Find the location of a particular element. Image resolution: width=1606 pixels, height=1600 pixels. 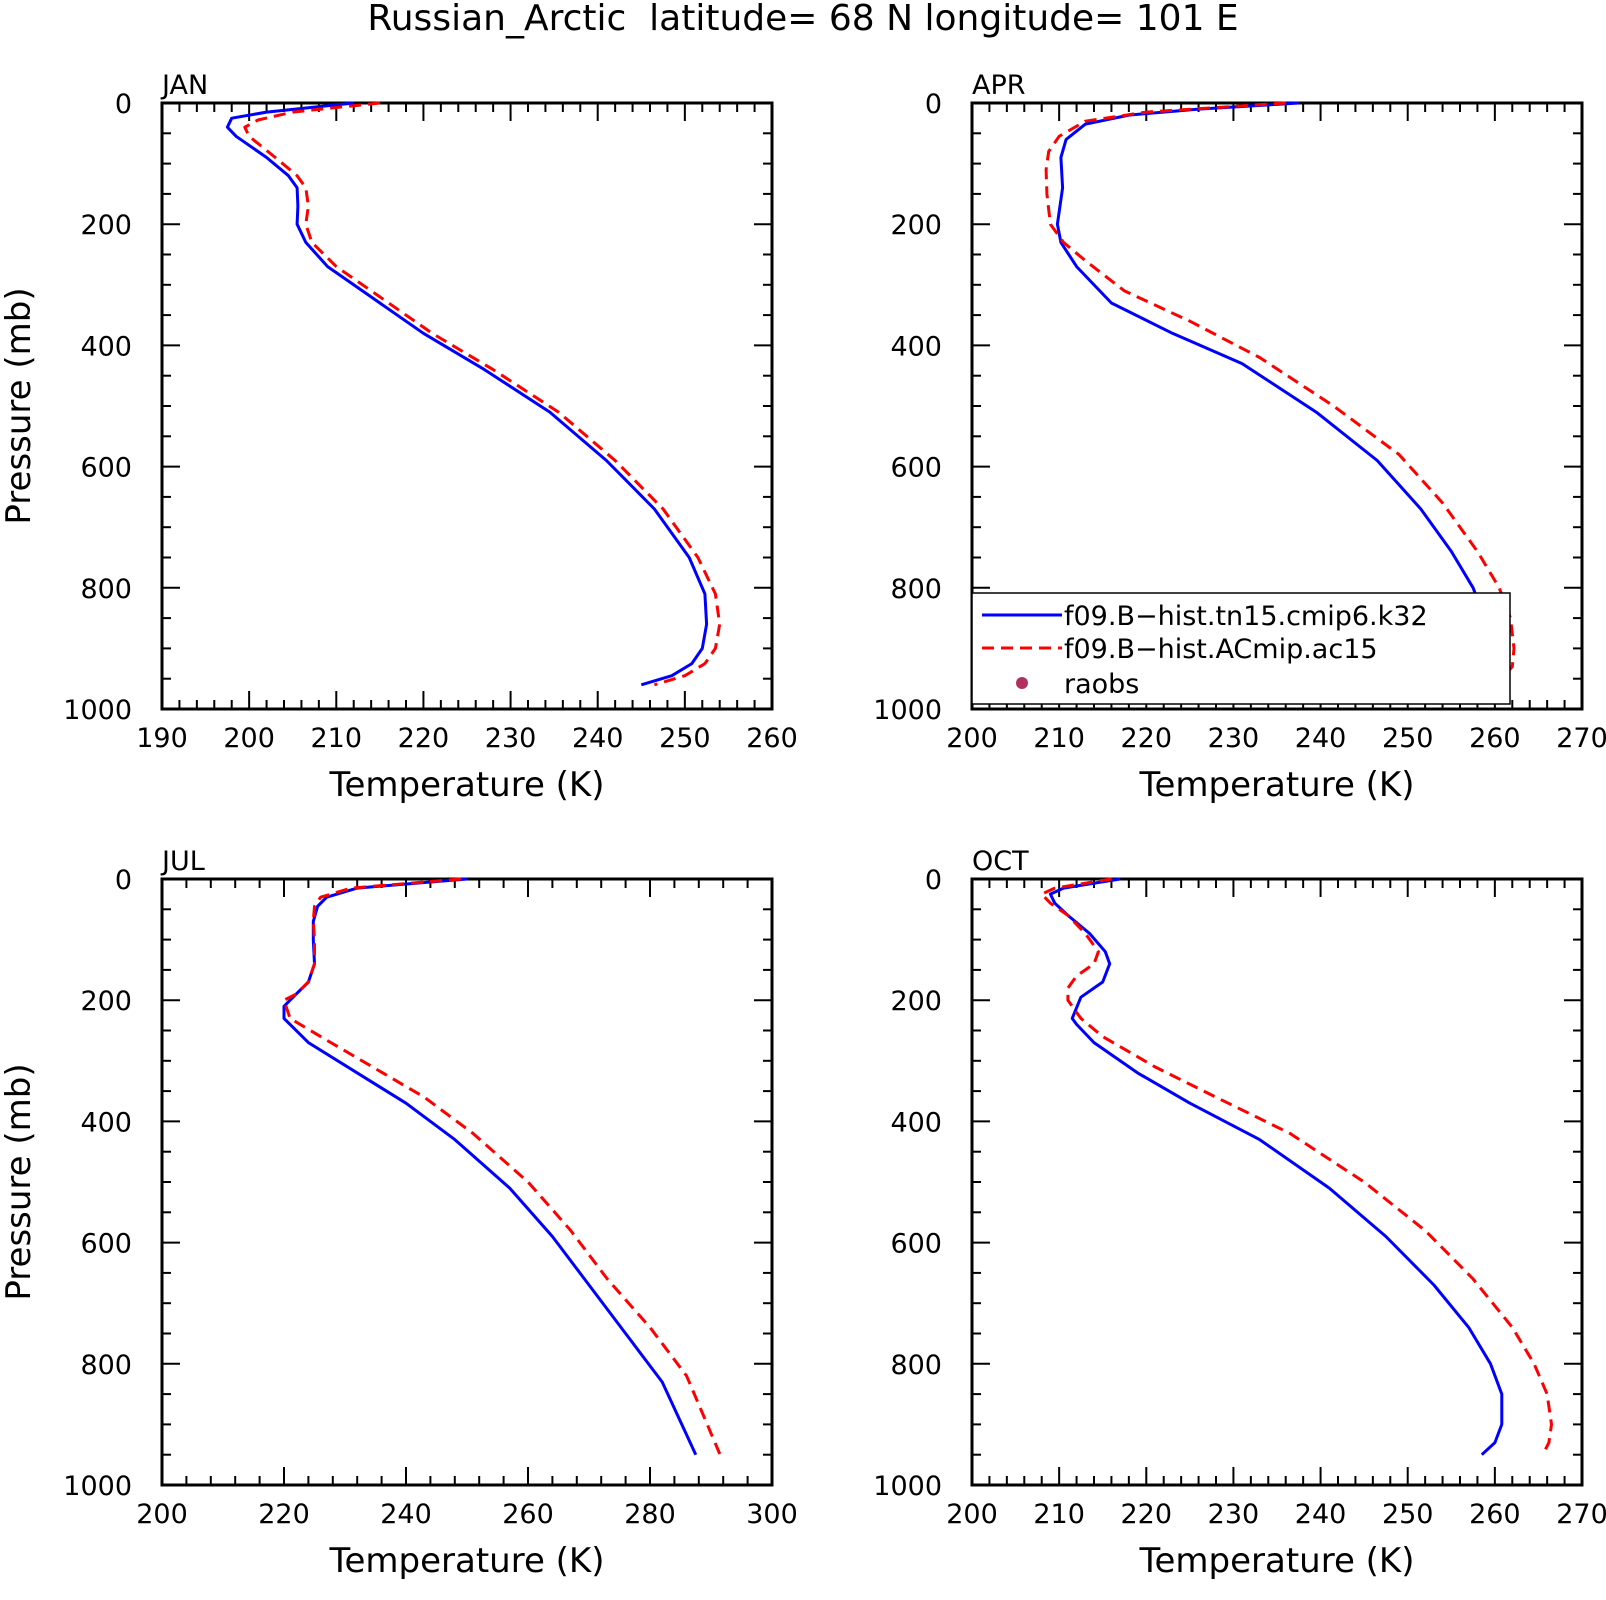

panel-label: JAN is located at coordinates (184, 85).